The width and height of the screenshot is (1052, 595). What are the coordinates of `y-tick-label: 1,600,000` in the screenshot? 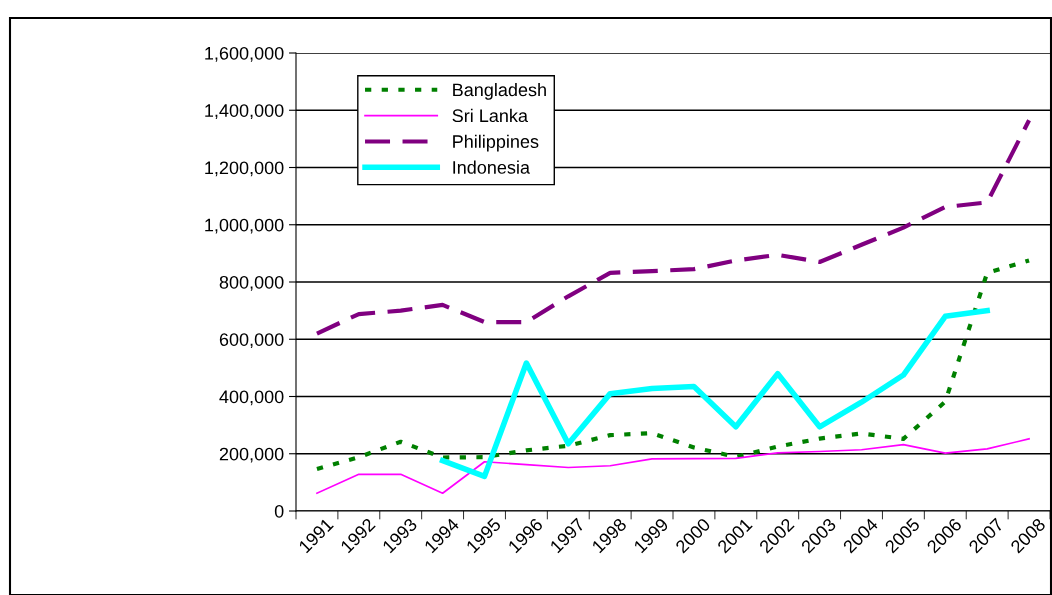 It's located at (244, 54).